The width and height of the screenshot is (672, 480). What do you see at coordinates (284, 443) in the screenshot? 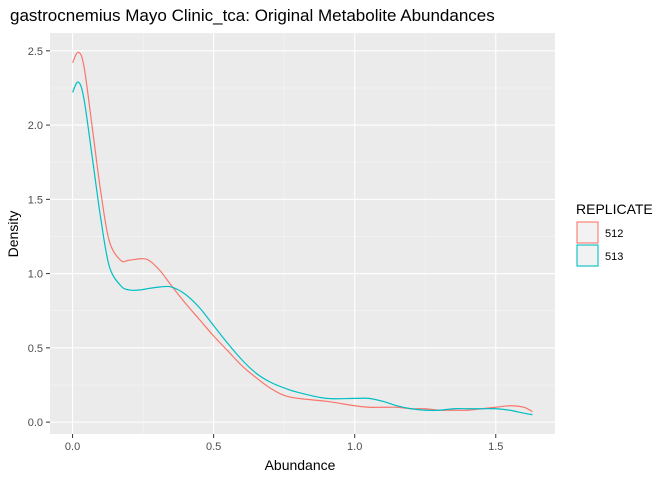
I see `x-axis: 0.0 0.5 1.0 1.5` at bounding box center [284, 443].